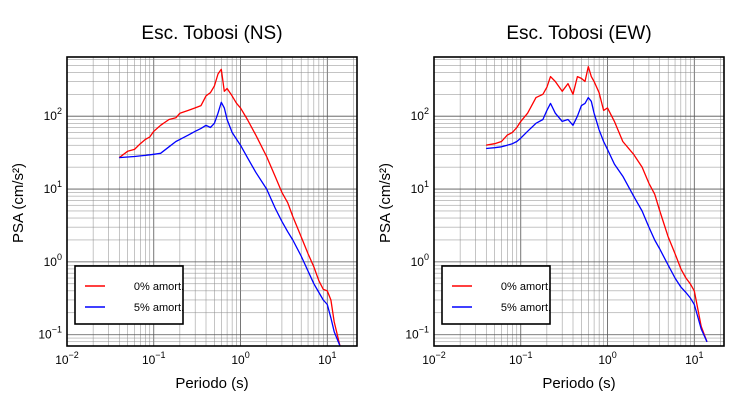  I want to click on chart-title: Esc. Tobosi (EW), so click(578, 33).